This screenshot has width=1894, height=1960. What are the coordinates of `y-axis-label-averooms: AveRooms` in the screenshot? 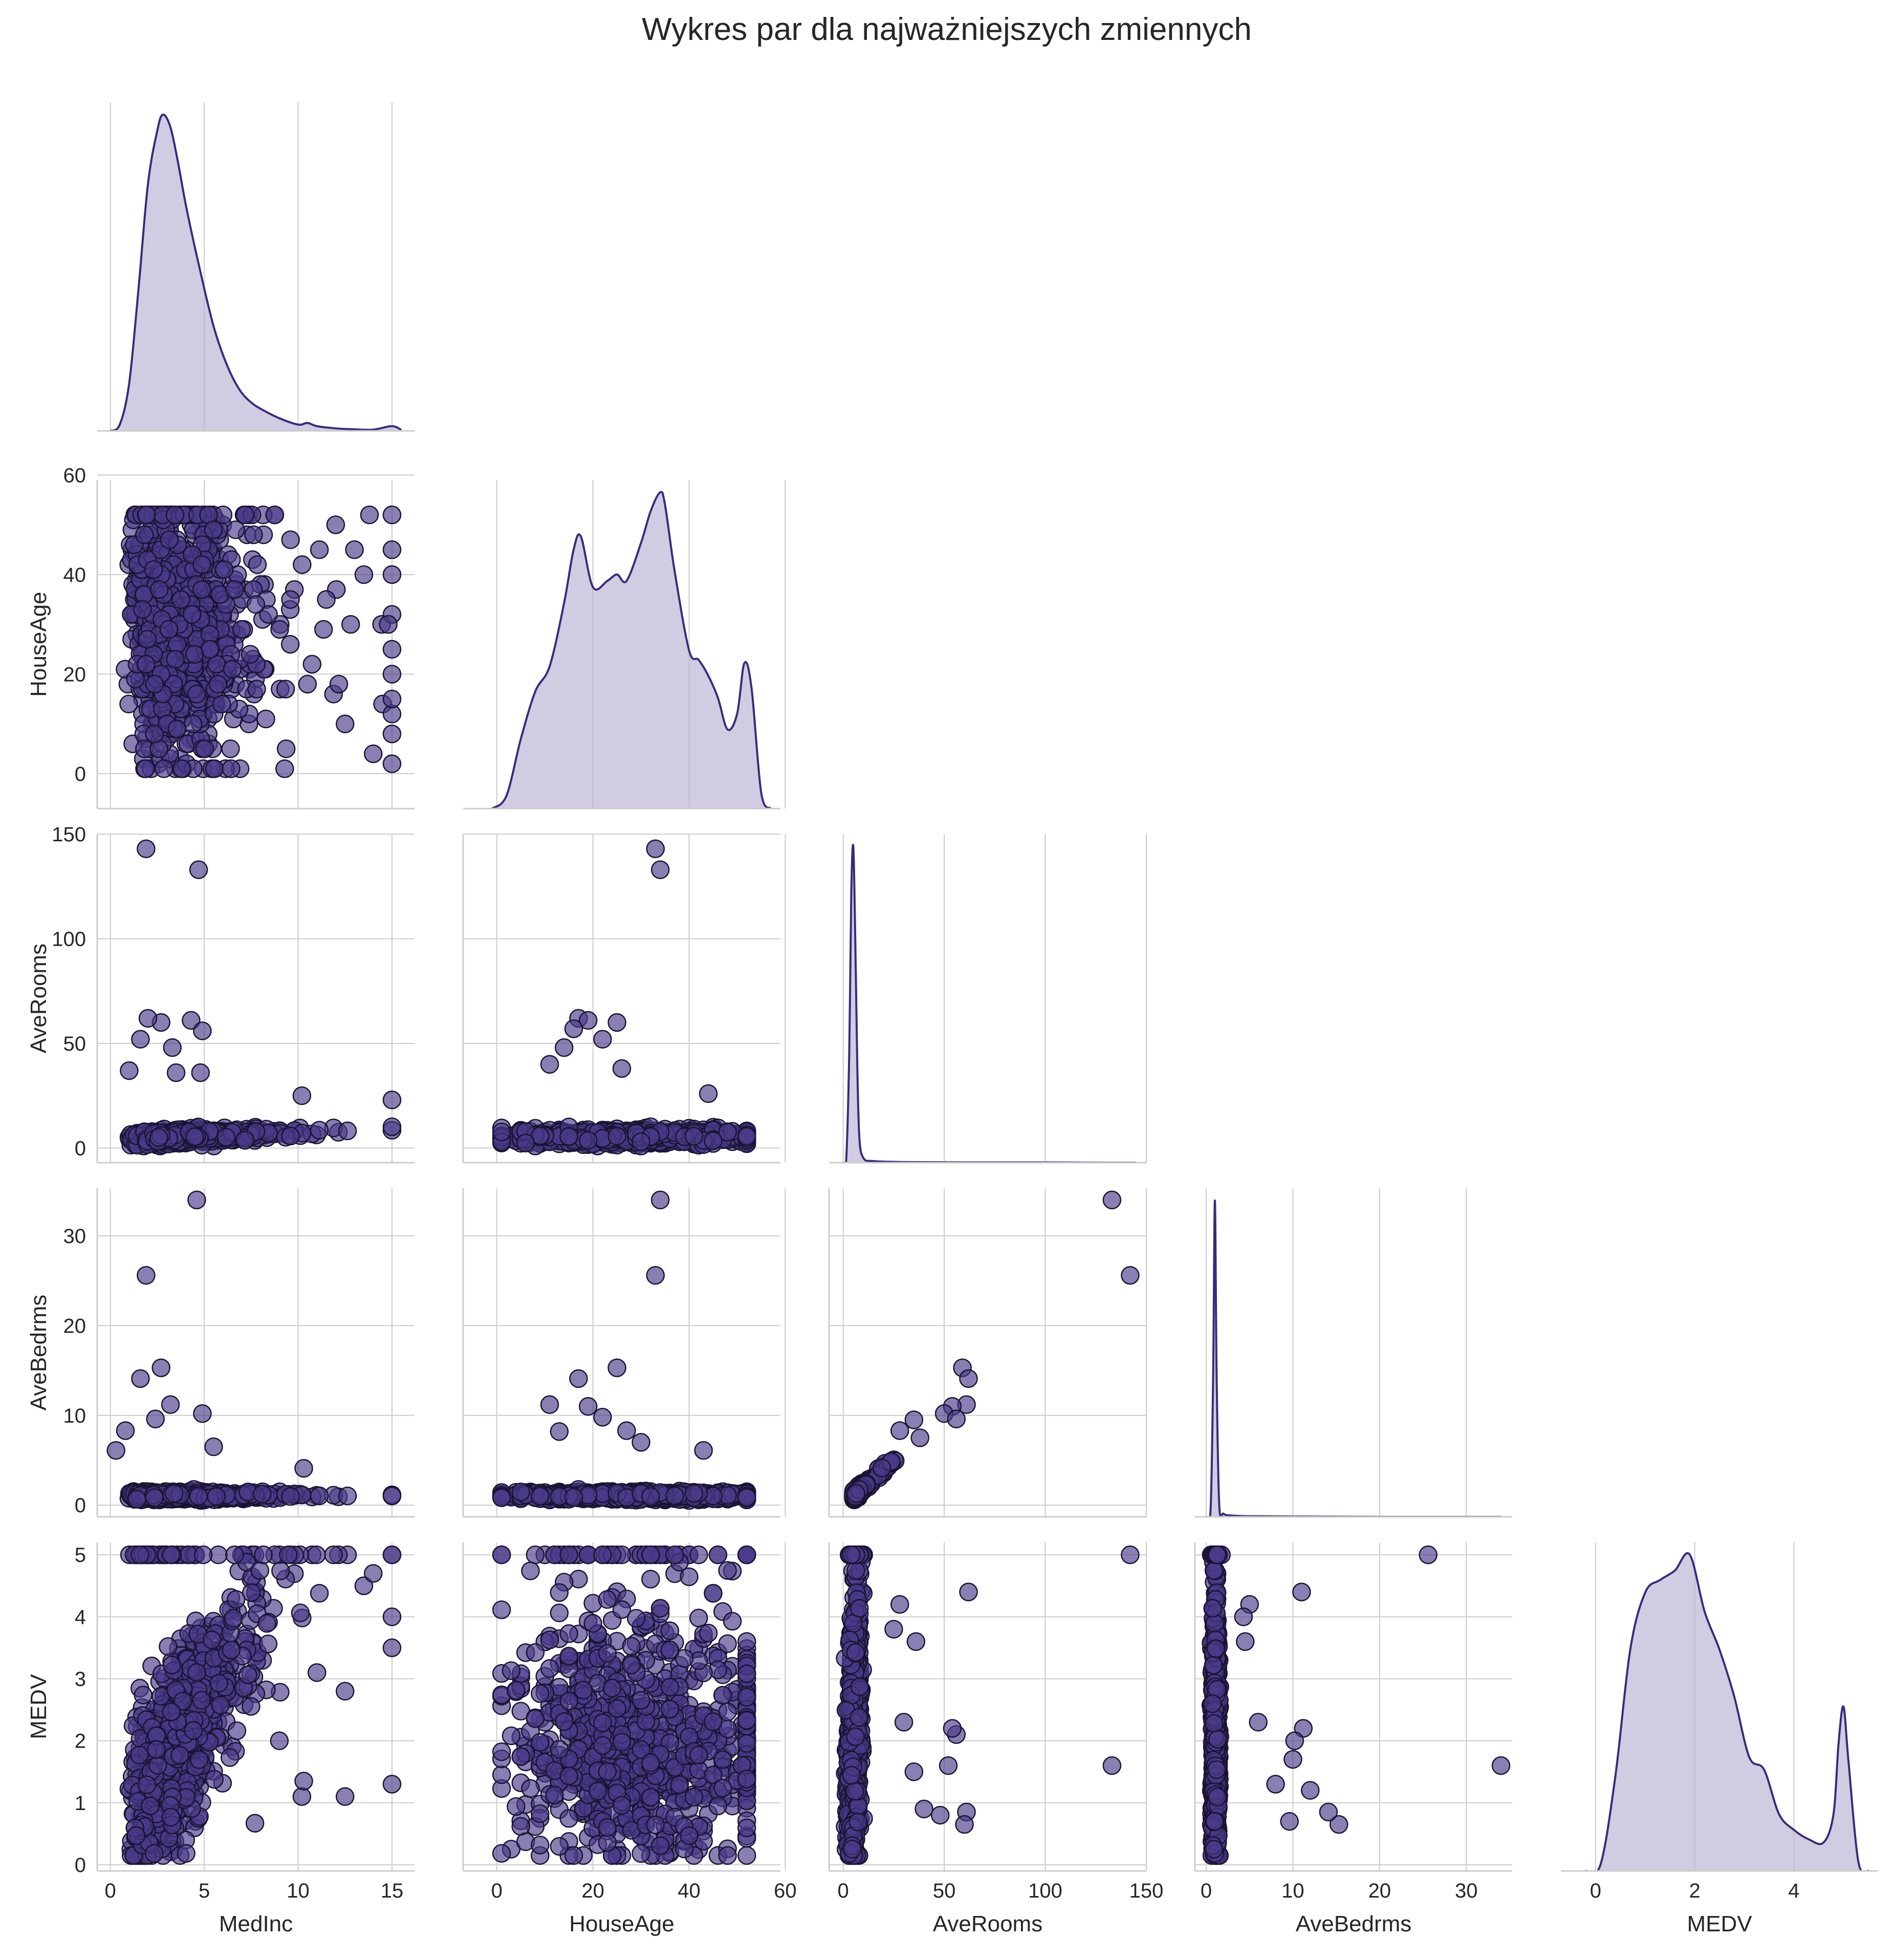 It's located at (38, 998).